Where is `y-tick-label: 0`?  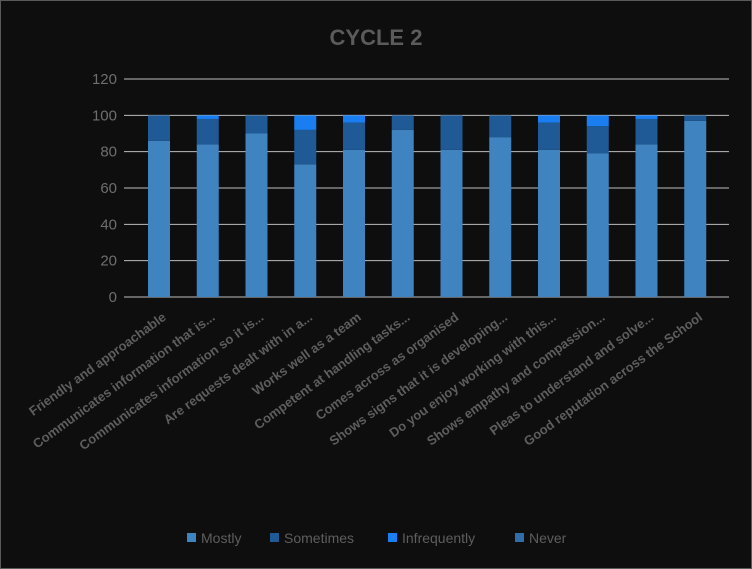
y-tick-label: 0 is located at coordinates (113, 297).